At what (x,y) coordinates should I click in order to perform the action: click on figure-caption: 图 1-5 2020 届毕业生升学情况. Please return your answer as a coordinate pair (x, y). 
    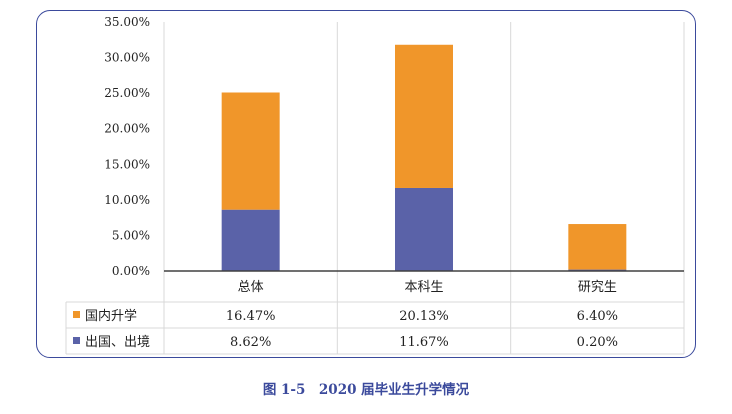
    Looking at the image, I should click on (366, 390).